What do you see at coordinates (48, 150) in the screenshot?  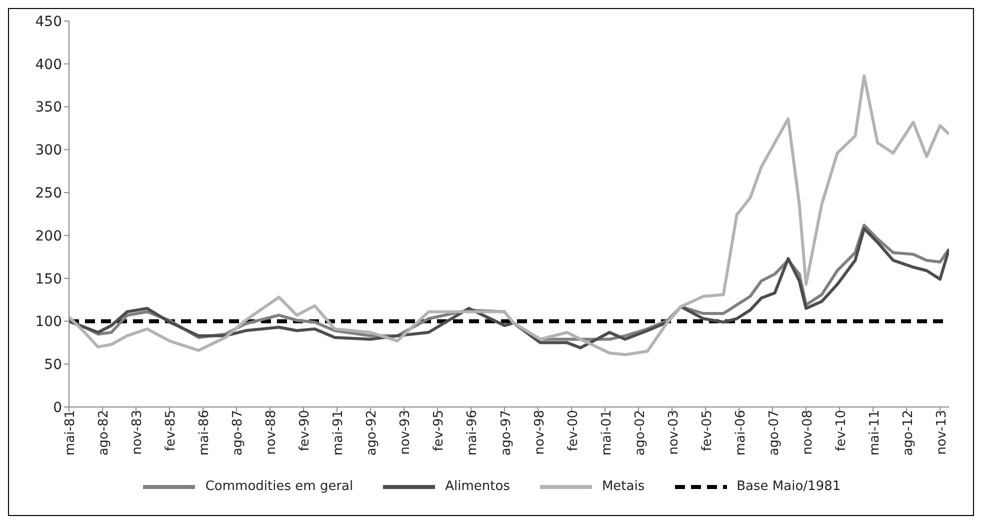 I see `y-tick-label: 300` at bounding box center [48, 150].